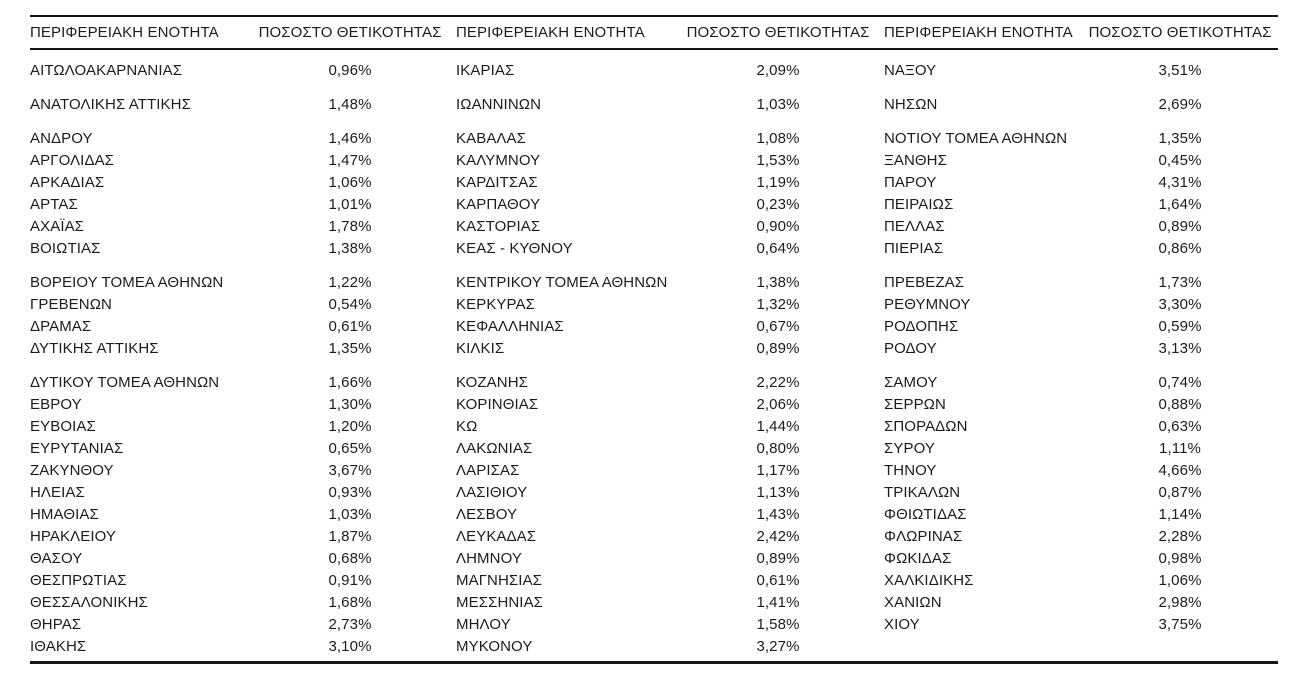  Describe the element at coordinates (1180, 160) in the screenshot. I see `positivity-value-cell: 0,45%` at that location.